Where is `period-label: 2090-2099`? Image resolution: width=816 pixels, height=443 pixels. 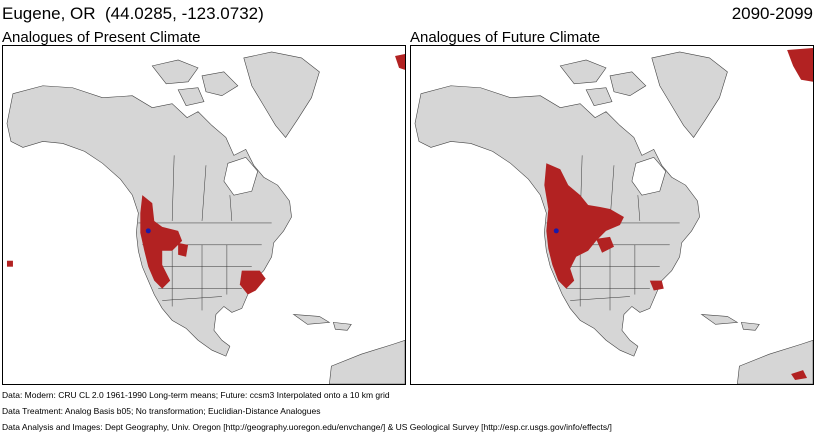
period-label: 2090-2099 is located at coordinates (772, 13).